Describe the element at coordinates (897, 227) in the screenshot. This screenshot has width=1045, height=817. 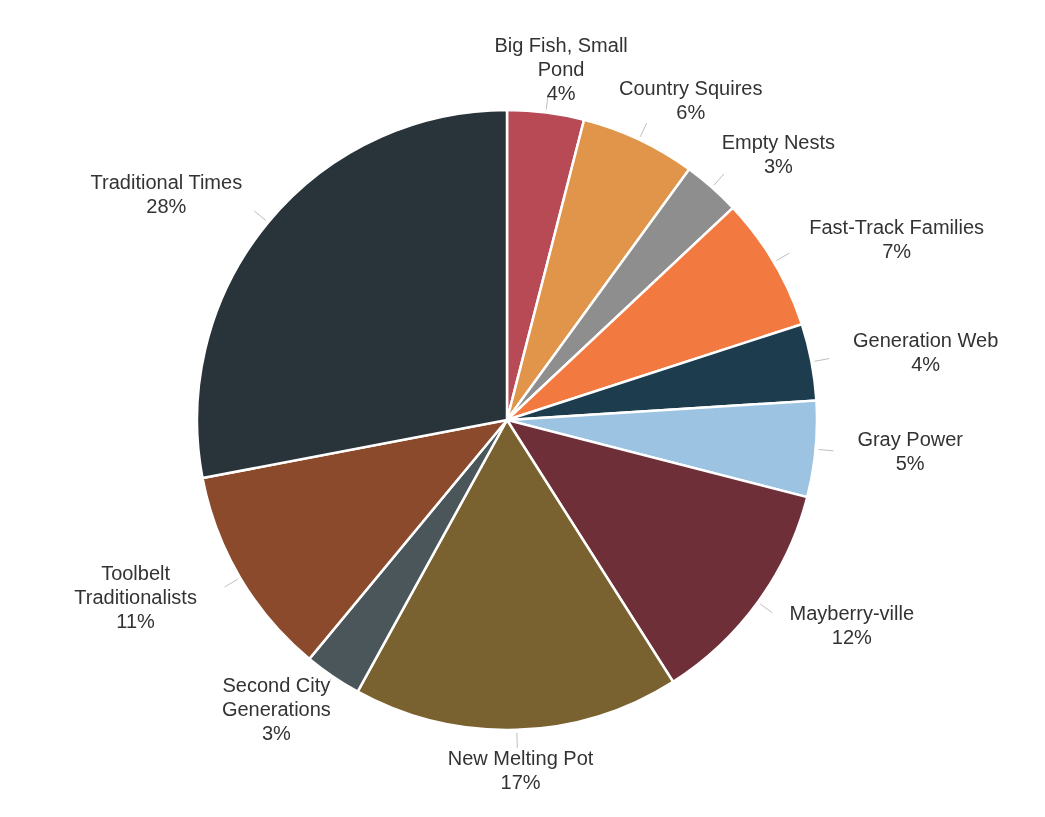
I see `slice-label: Fast-Track Families` at that location.